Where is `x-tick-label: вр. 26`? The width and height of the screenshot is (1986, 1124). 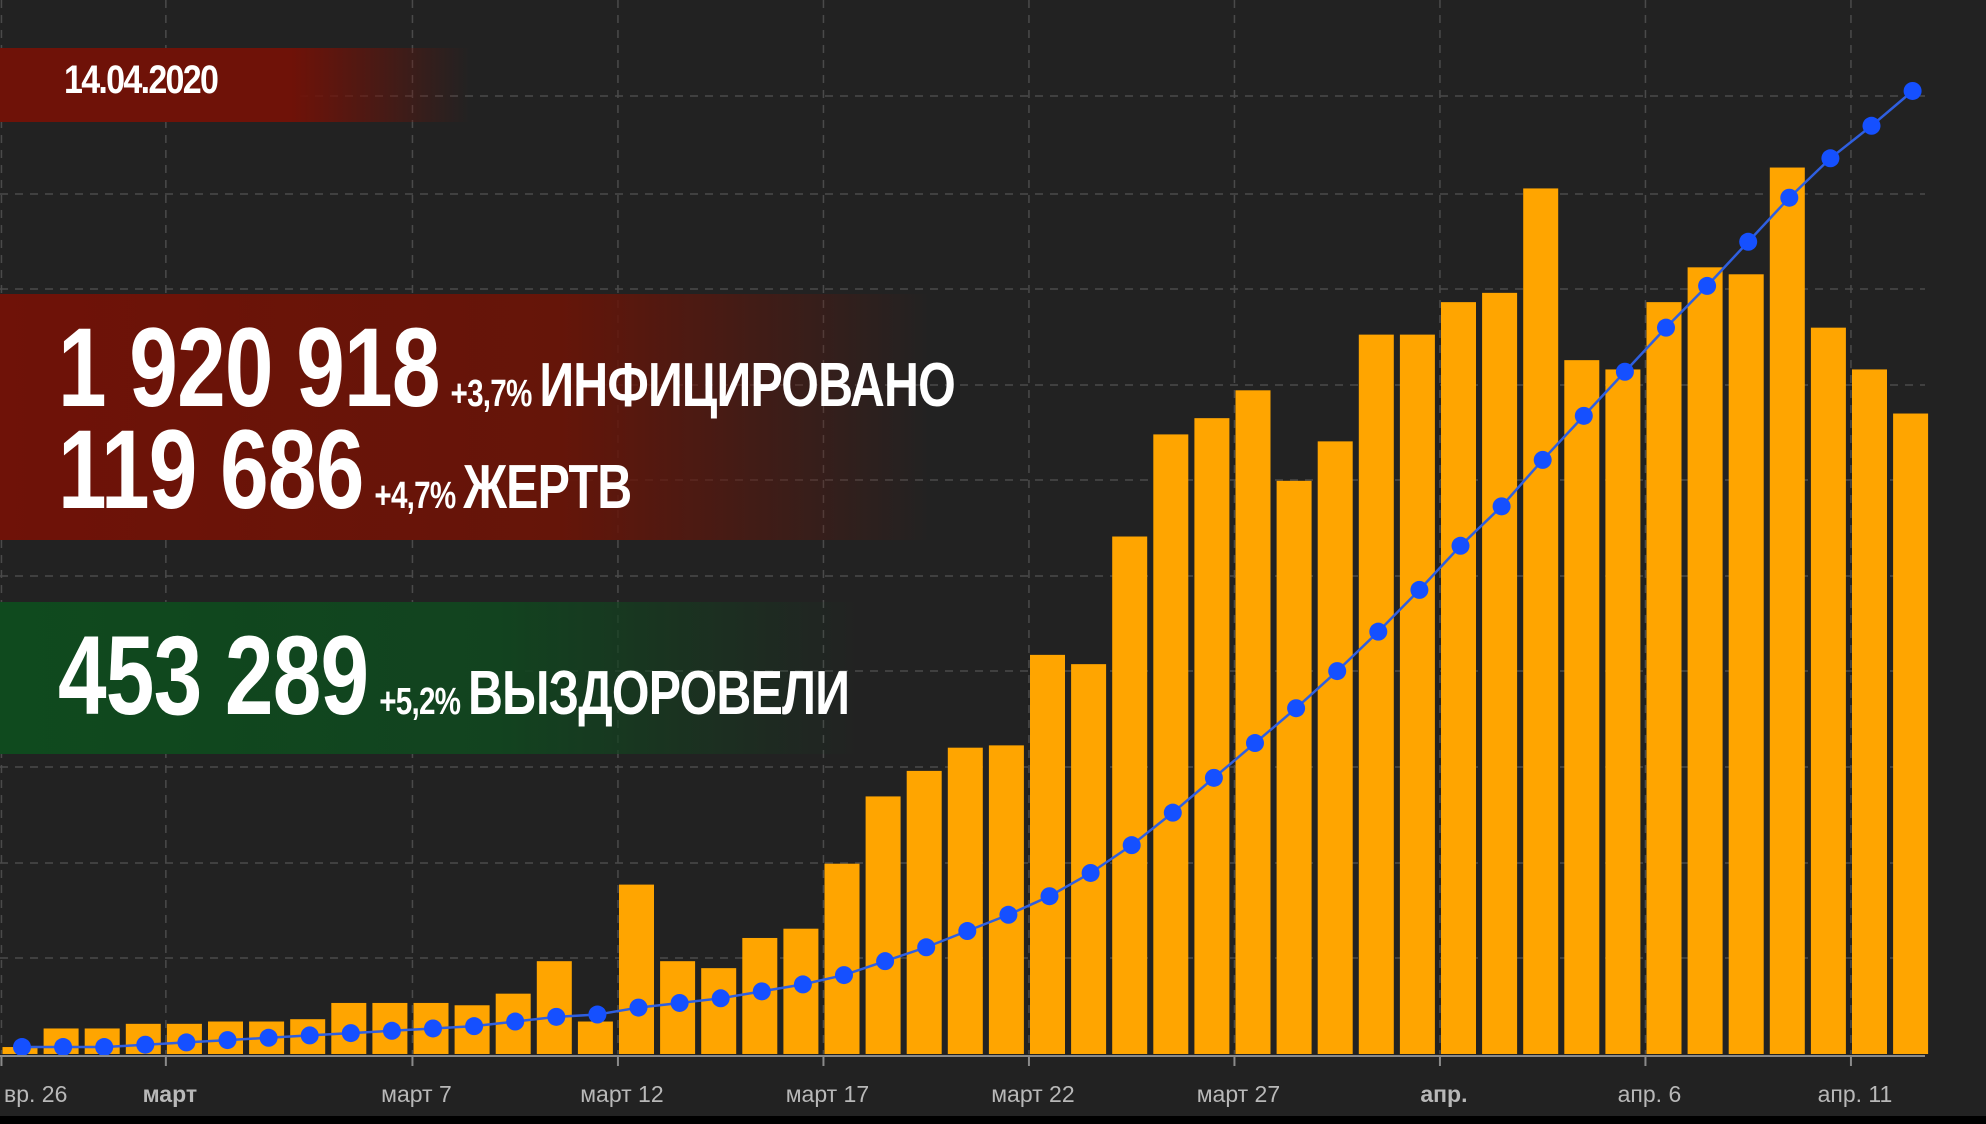 x-tick-label: вр. 26 is located at coordinates (35, 1094).